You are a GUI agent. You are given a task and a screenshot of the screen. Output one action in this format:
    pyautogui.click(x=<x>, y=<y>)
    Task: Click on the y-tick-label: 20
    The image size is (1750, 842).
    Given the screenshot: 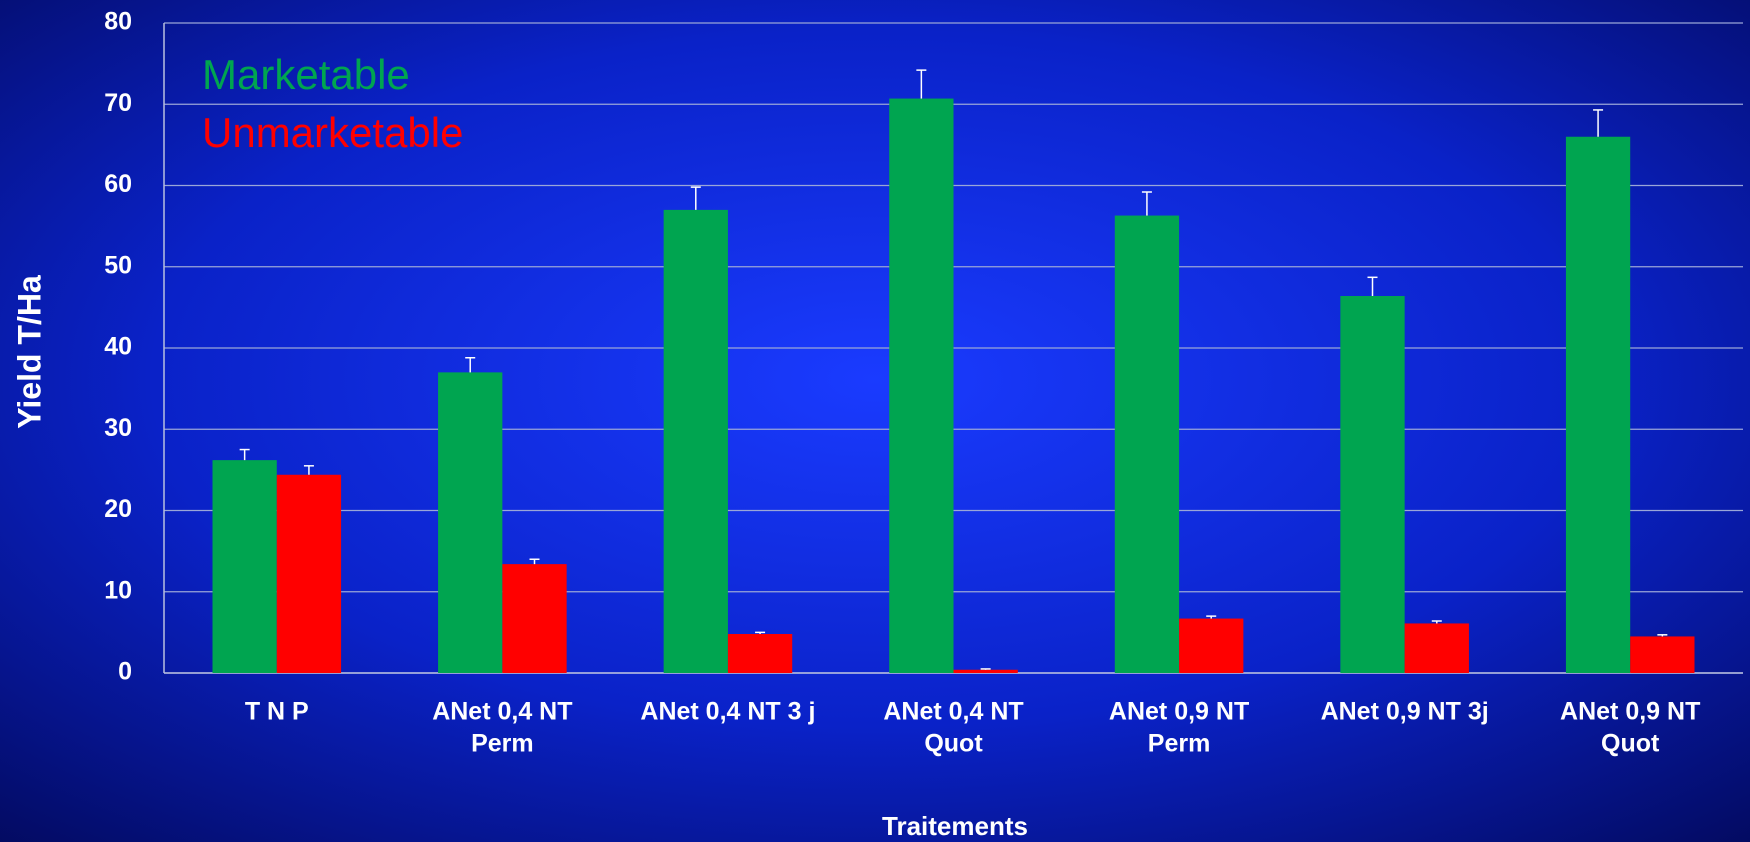 What is the action you would take?
    pyautogui.click(x=118, y=509)
    